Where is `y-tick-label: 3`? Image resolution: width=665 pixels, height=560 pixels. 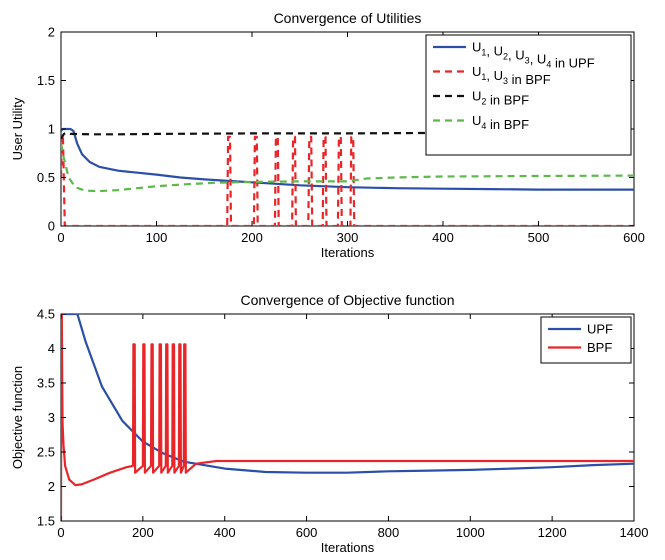 y-tick-label: 3 is located at coordinates (51, 417).